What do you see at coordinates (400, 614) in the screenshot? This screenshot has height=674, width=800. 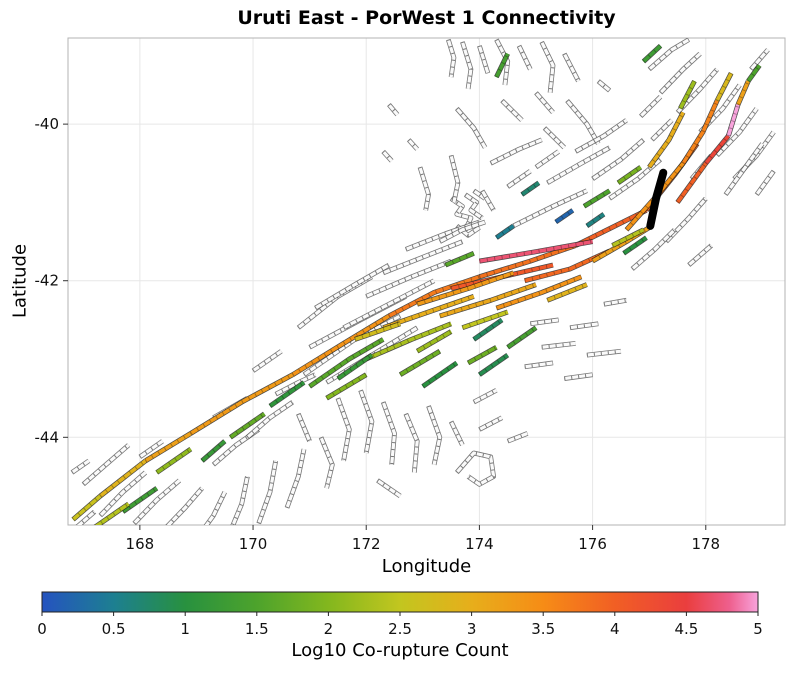 I see `colorbar: 0 0.5 1 1.5 2 2.5 3 3.5 4 4.5 5` at bounding box center [400, 614].